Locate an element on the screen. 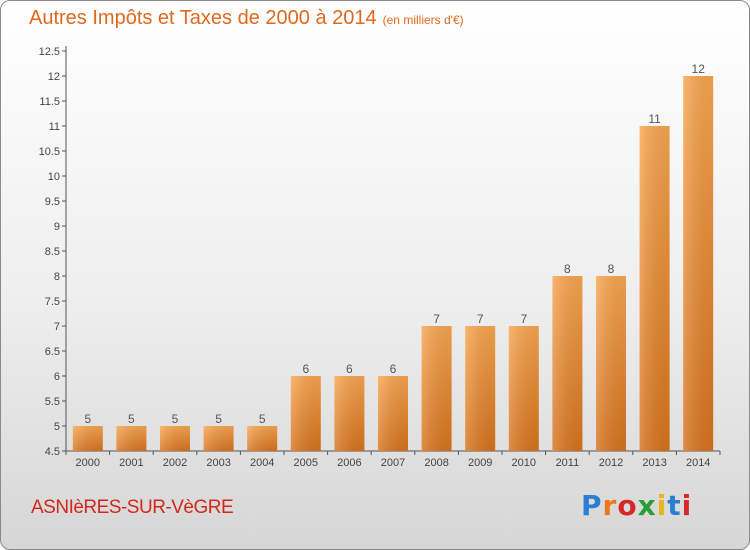  value-label: 11 is located at coordinates (654, 119).